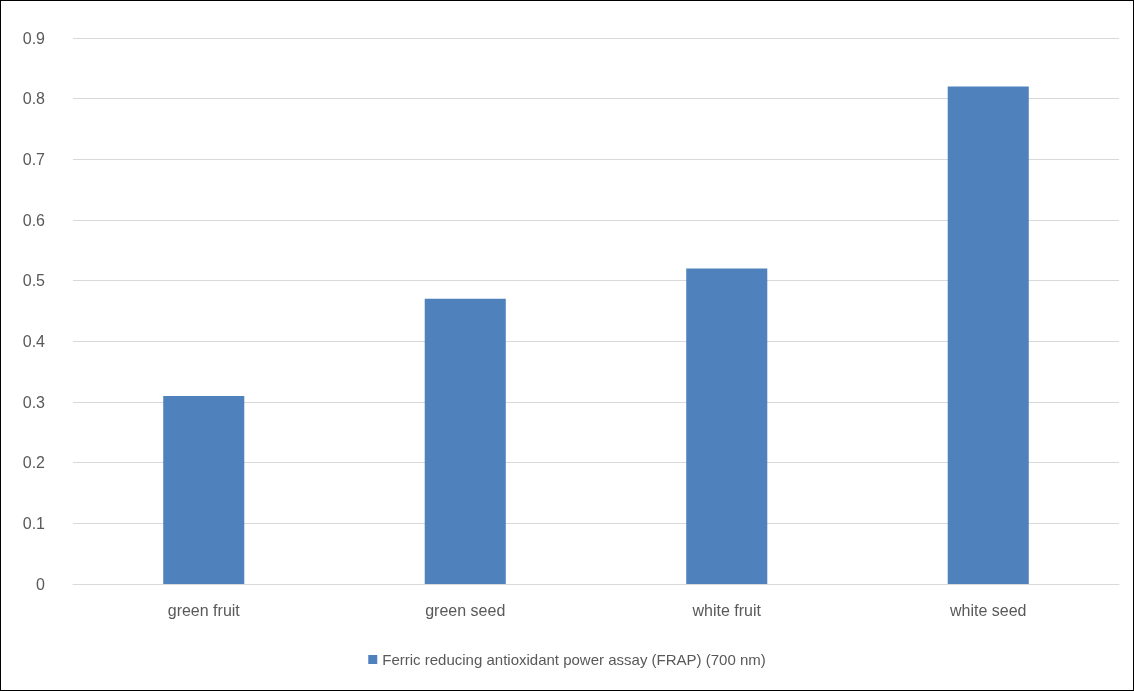  What do you see at coordinates (34, 281) in the screenshot?
I see `y-tick-label: 0.5` at bounding box center [34, 281].